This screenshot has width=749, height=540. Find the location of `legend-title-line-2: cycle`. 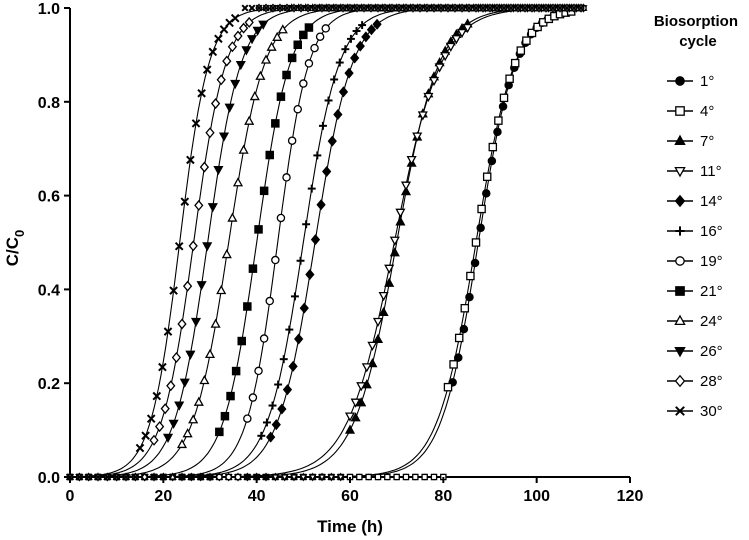

legend-title-line-2: cycle is located at coordinates (698, 41).